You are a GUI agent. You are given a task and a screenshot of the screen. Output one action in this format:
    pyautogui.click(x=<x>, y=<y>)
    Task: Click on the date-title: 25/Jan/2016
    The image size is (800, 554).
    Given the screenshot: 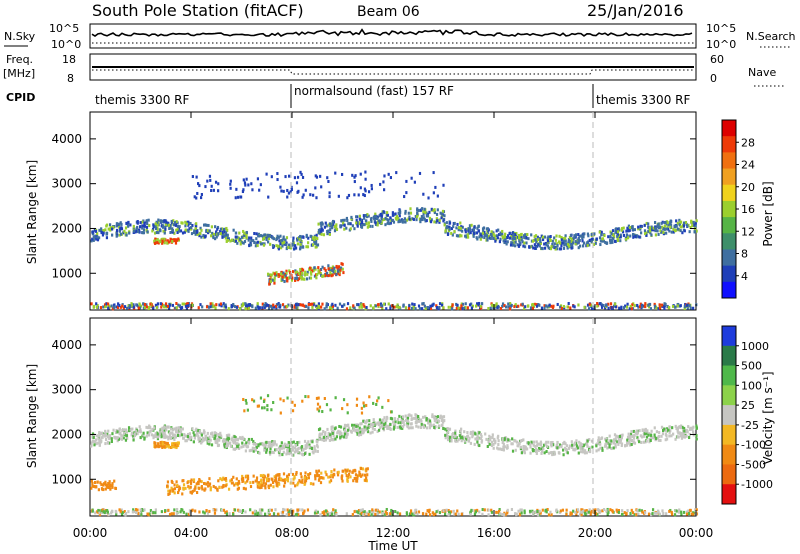 What is the action you would take?
    pyautogui.click(x=635, y=10)
    